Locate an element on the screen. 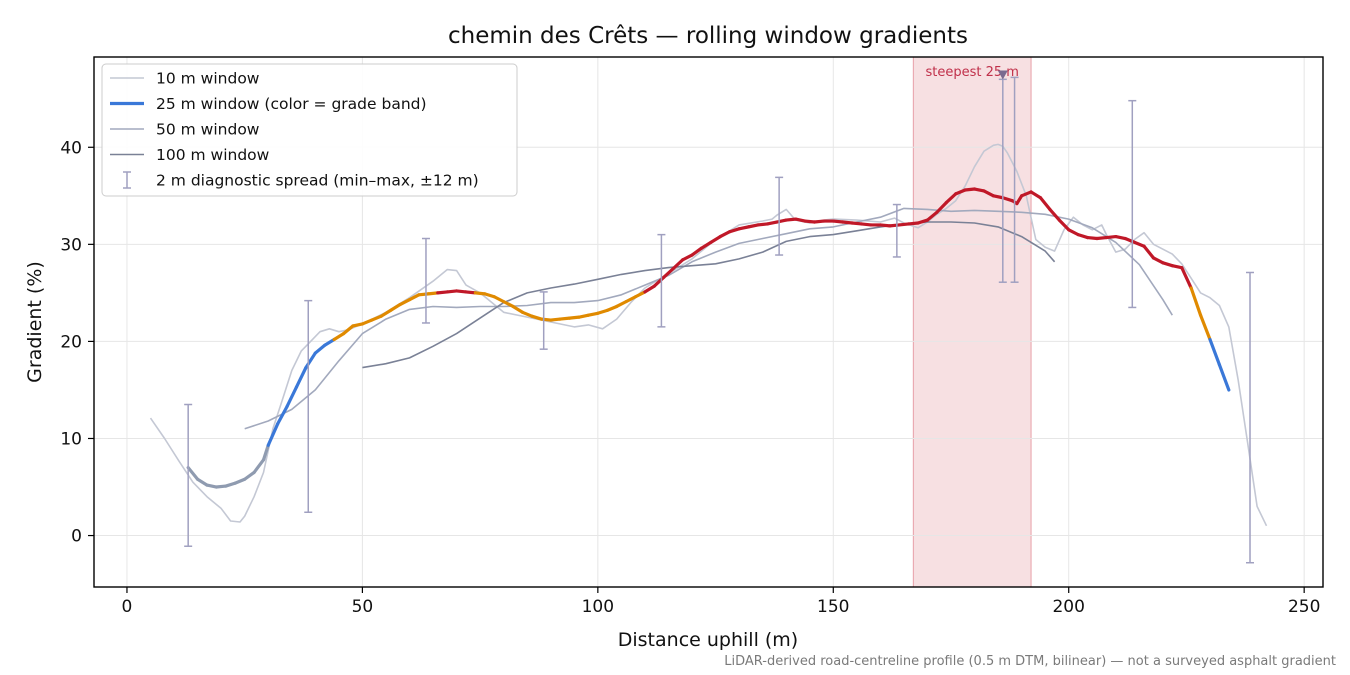  steepest-section-highlight is located at coordinates (972, 322).